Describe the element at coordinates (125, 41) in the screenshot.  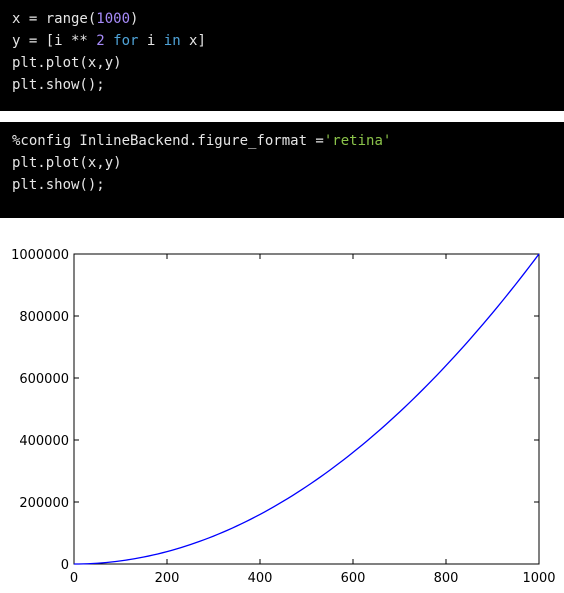
I see `code-token: for` at that location.